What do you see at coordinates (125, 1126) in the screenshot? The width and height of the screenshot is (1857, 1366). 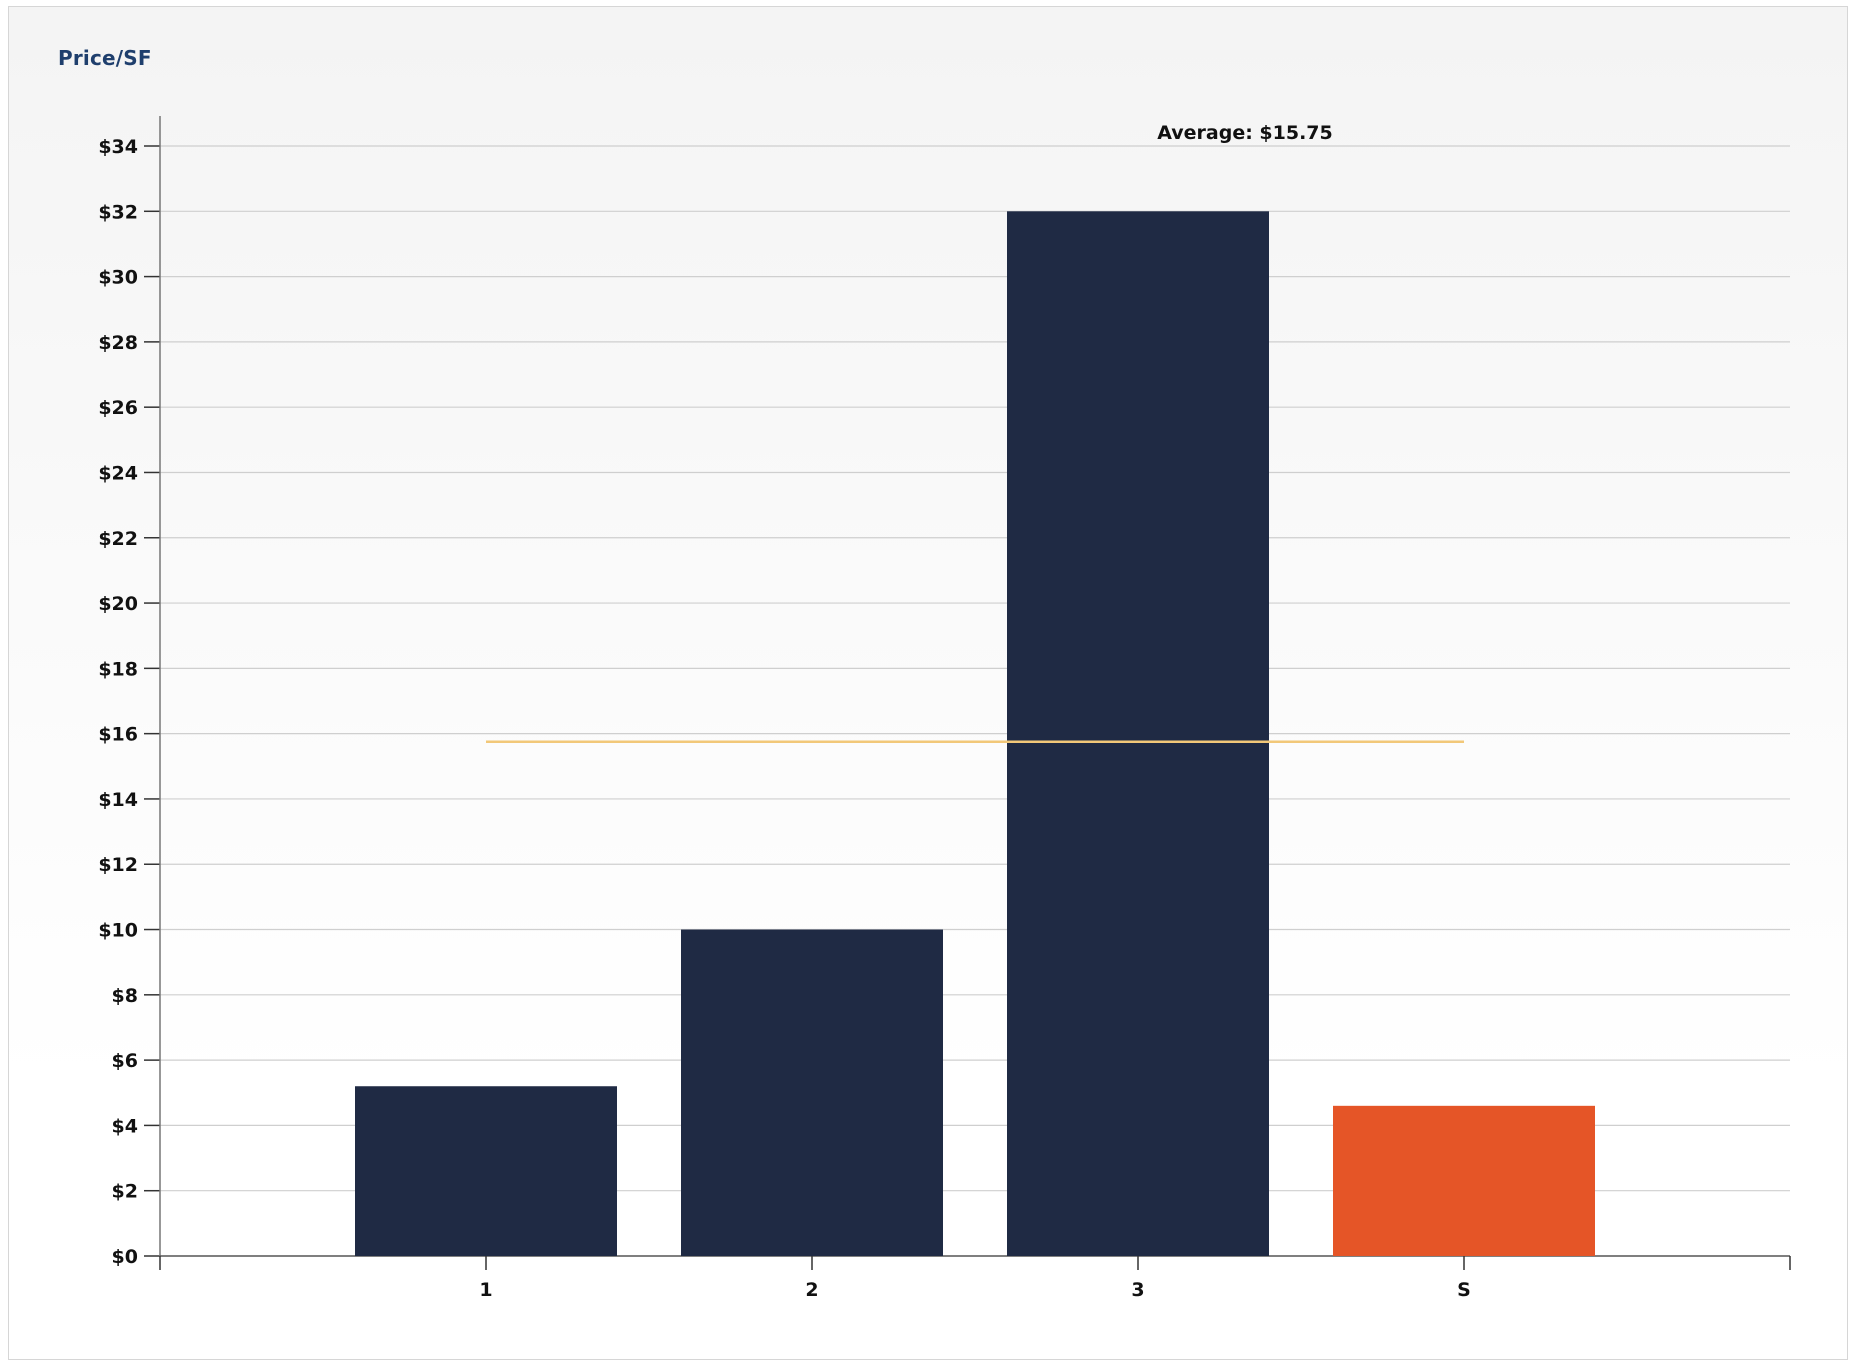 I see `y-tick-label: $4` at bounding box center [125, 1126].